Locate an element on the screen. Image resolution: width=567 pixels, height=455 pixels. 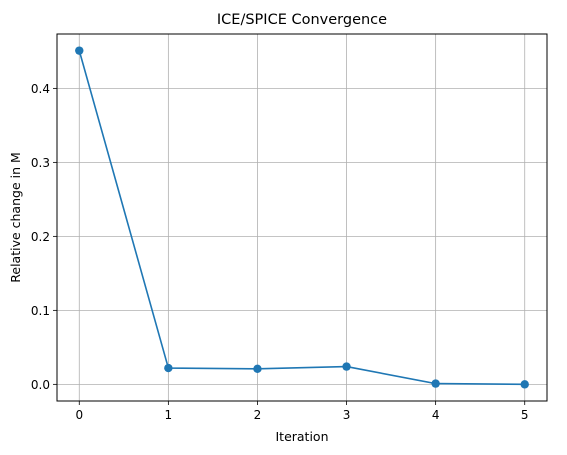
chart-title: ICE/SPICE Convergence is located at coordinates (302, 20).